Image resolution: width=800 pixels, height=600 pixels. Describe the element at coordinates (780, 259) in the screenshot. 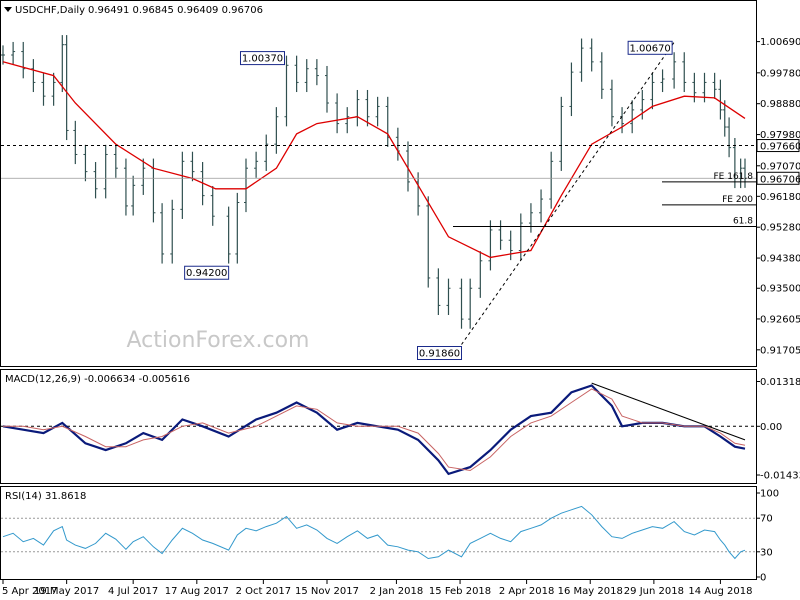

I see `price-tick-label: 0.94380` at that location.